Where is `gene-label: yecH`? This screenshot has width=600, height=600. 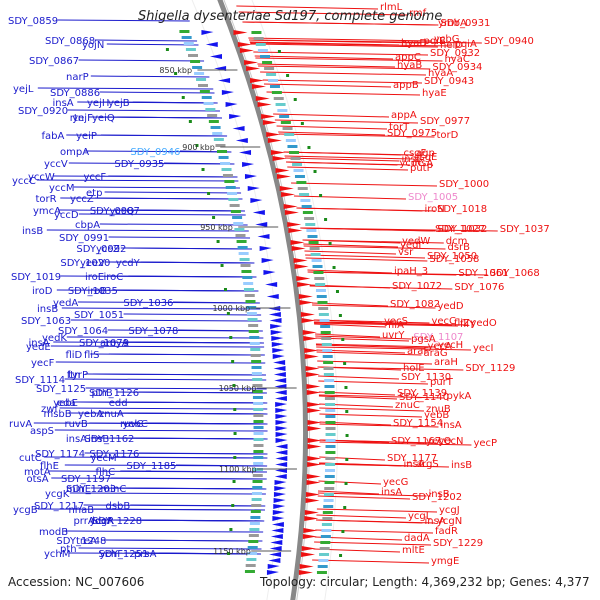 gene-label: yecH is located at coordinates (450, 345).